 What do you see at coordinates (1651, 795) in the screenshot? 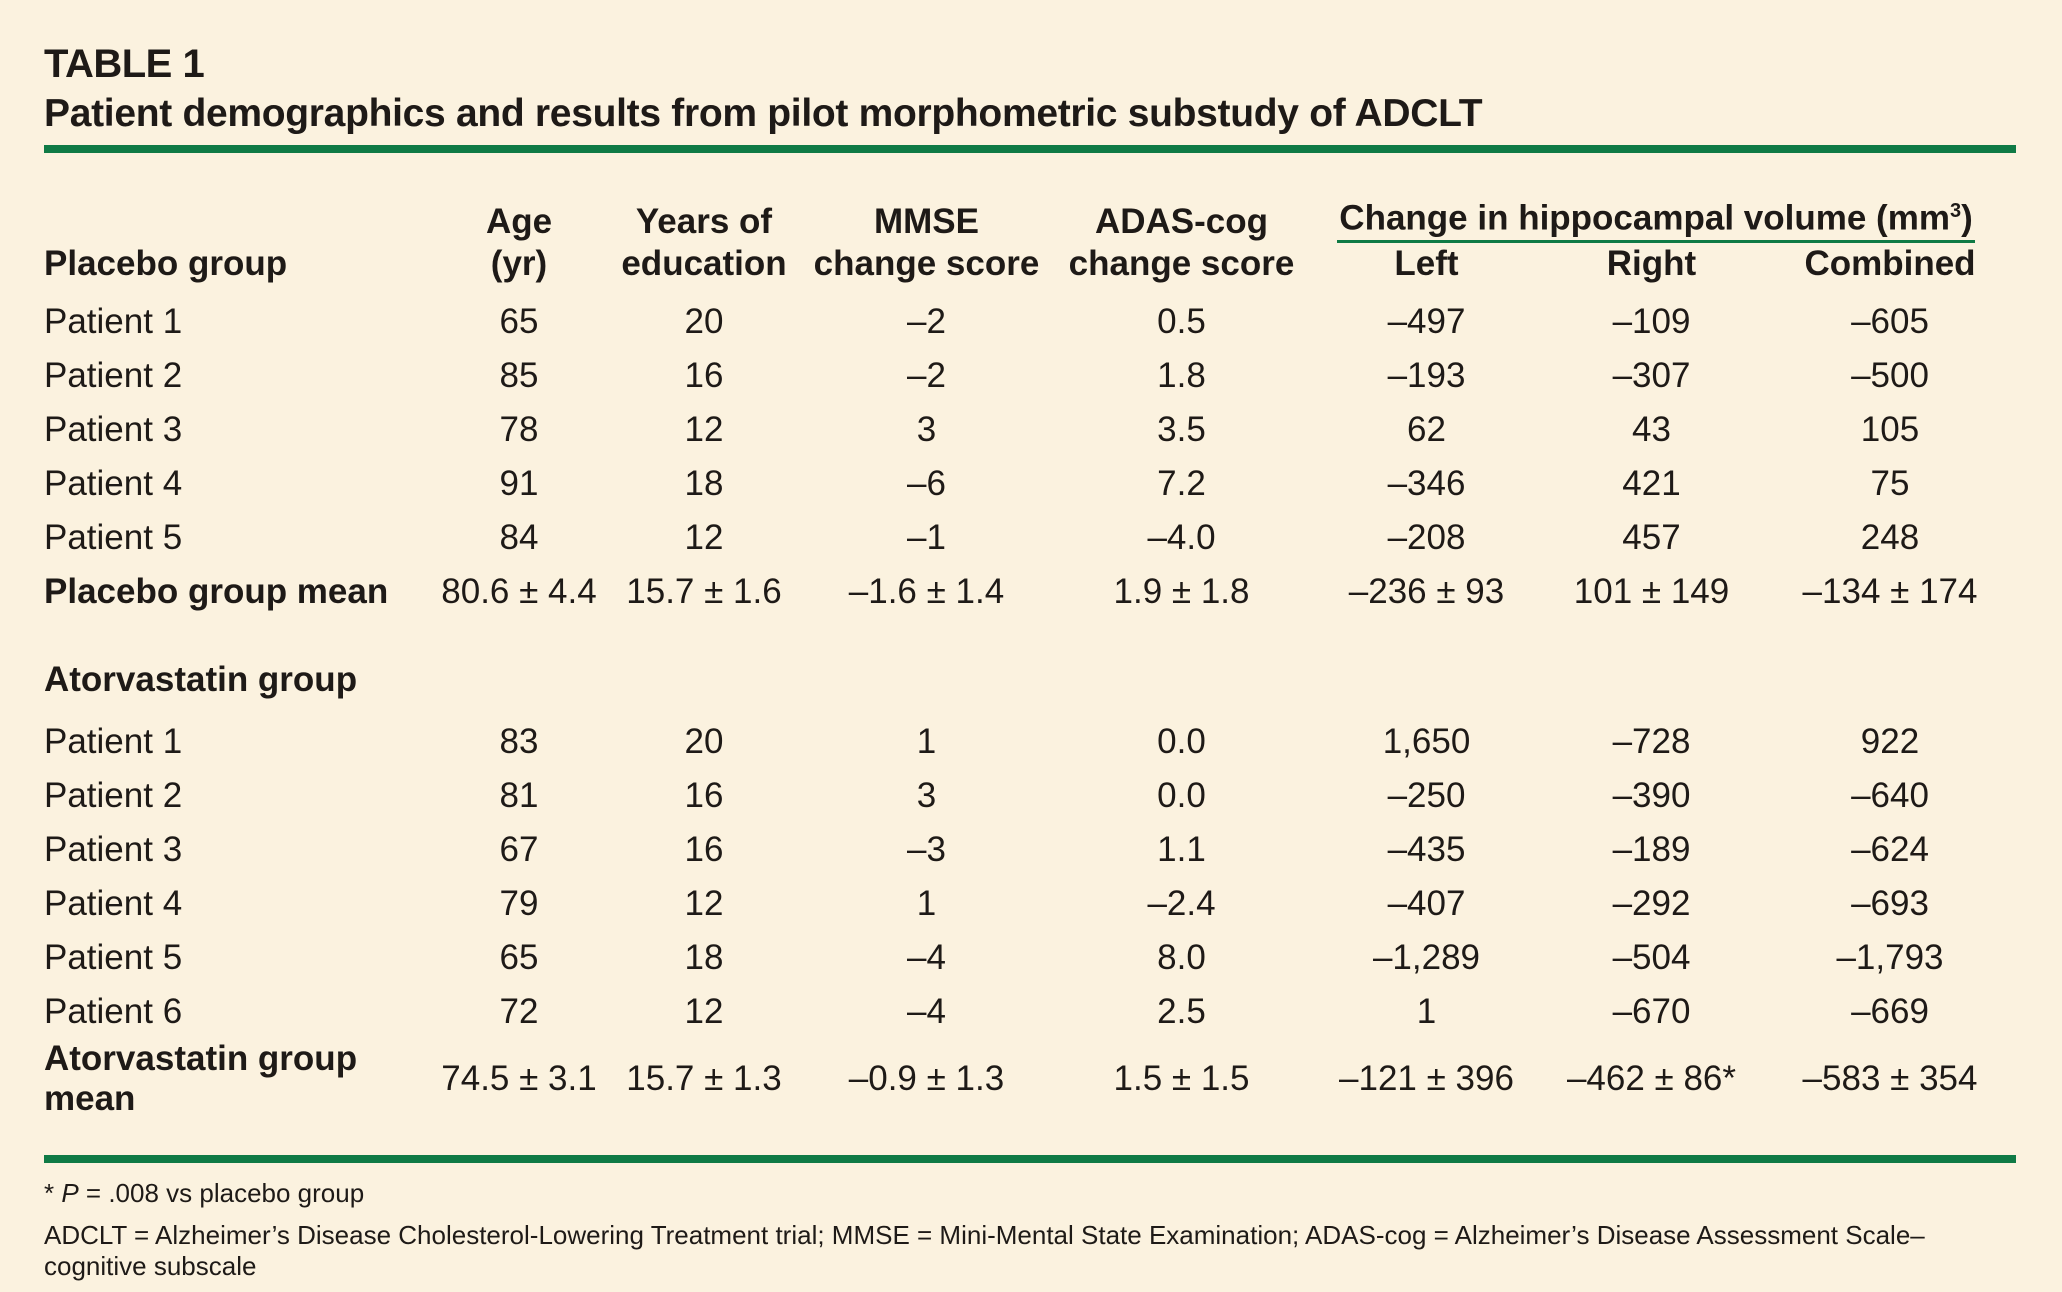
I see `cell-right: –390` at bounding box center [1651, 795].